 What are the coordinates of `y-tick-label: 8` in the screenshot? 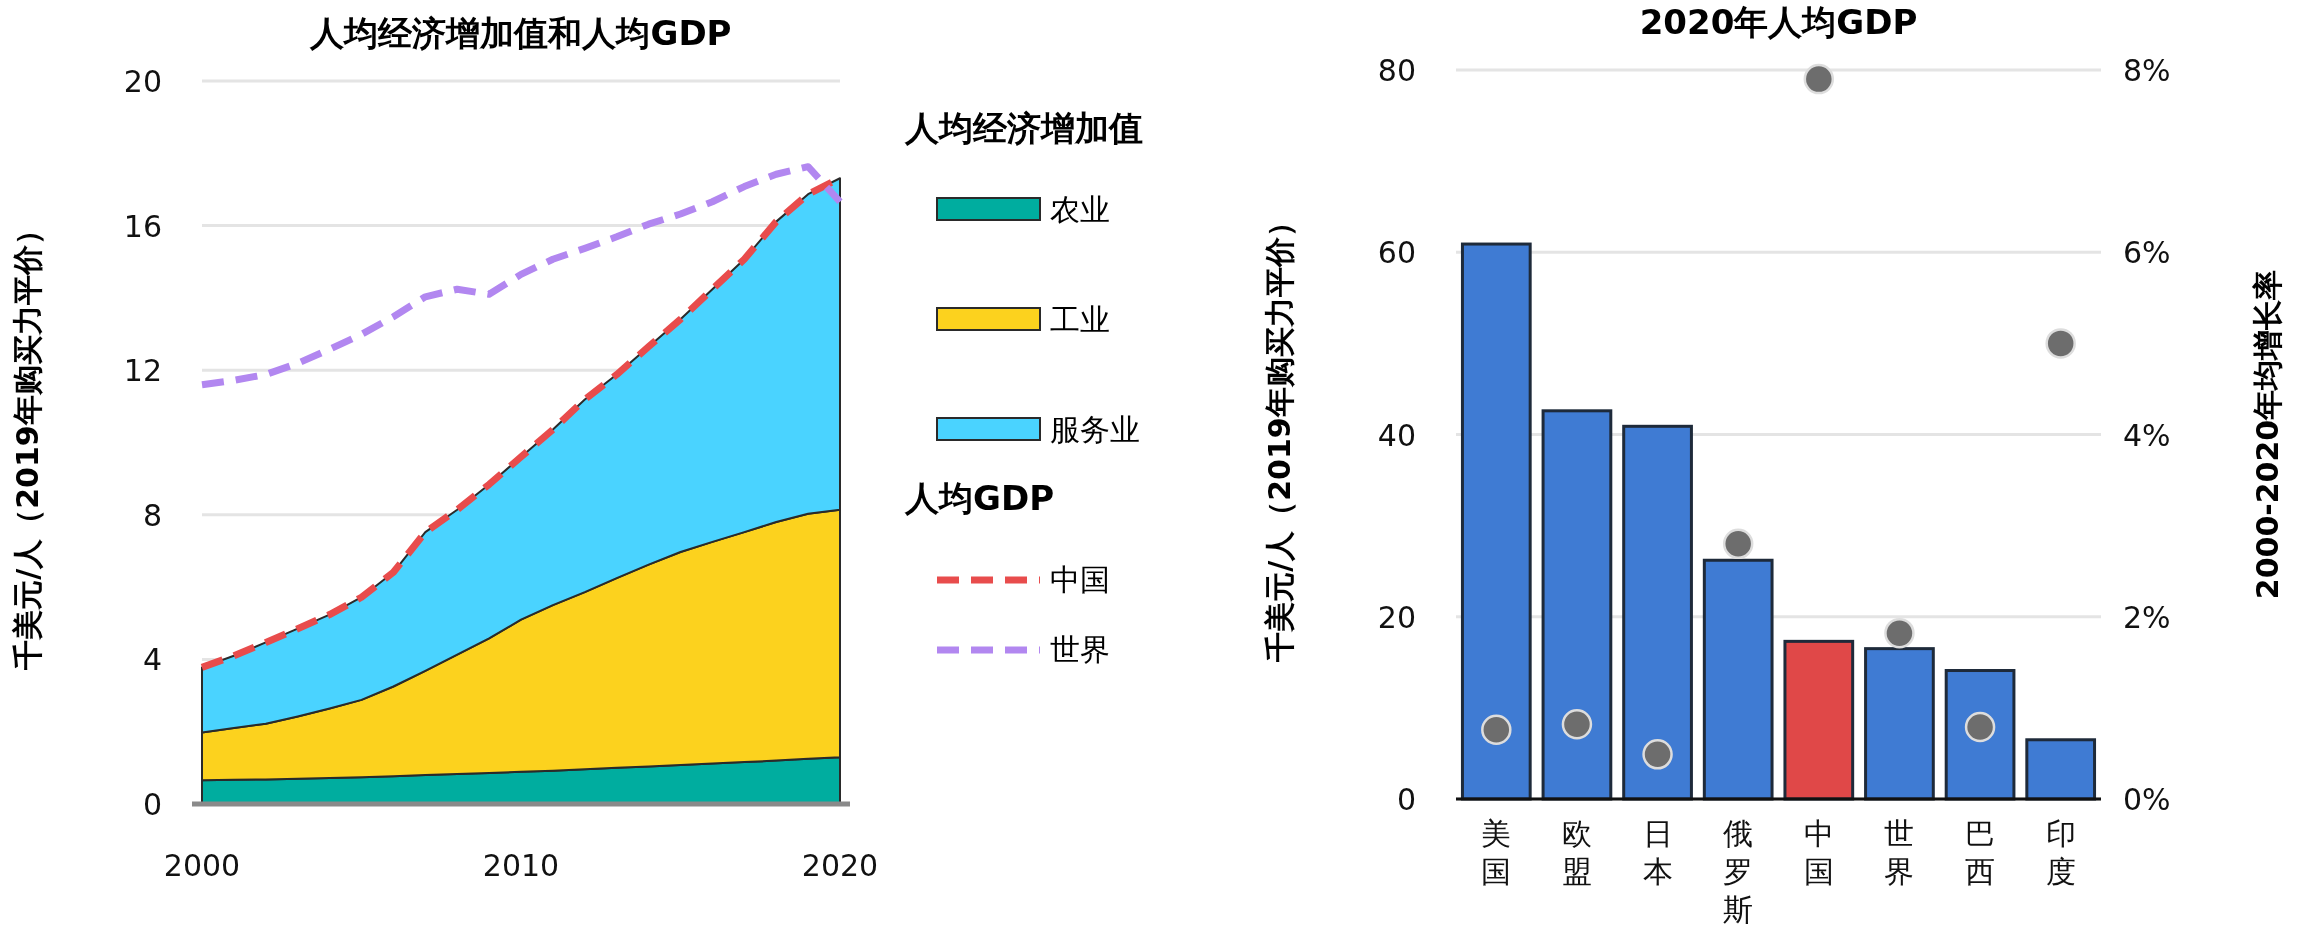 It's located at (152, 515).